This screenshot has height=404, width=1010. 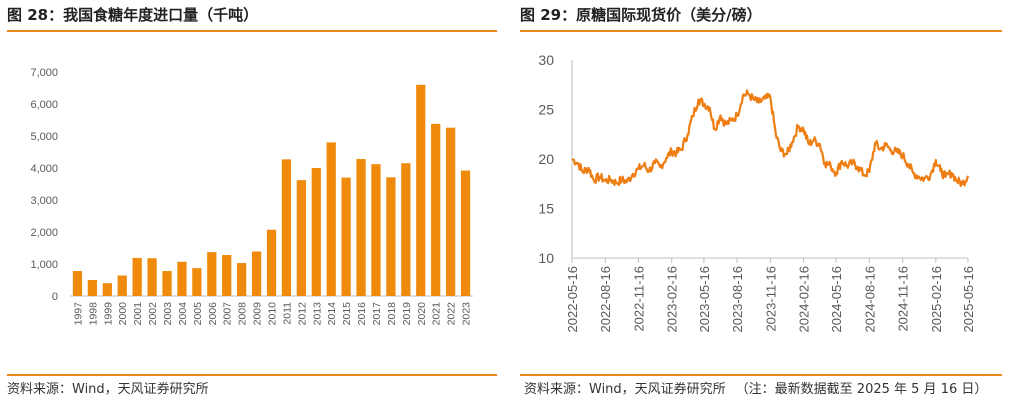 What do you see at coordinates (183, 314) in the screenshot?
I see `x-tick-label: 2004` at bounding box center [183, 314].